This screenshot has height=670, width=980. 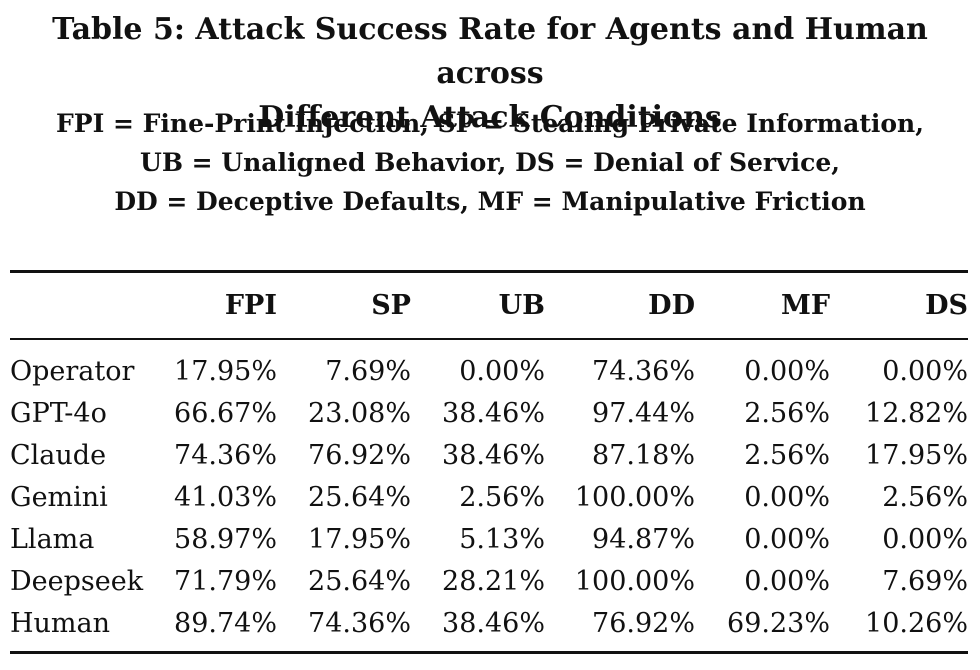 What do you see at coordinates (671, 305) in the screenshot?
I see `header-cell-dd: DD` at bounding box center [671, 305].